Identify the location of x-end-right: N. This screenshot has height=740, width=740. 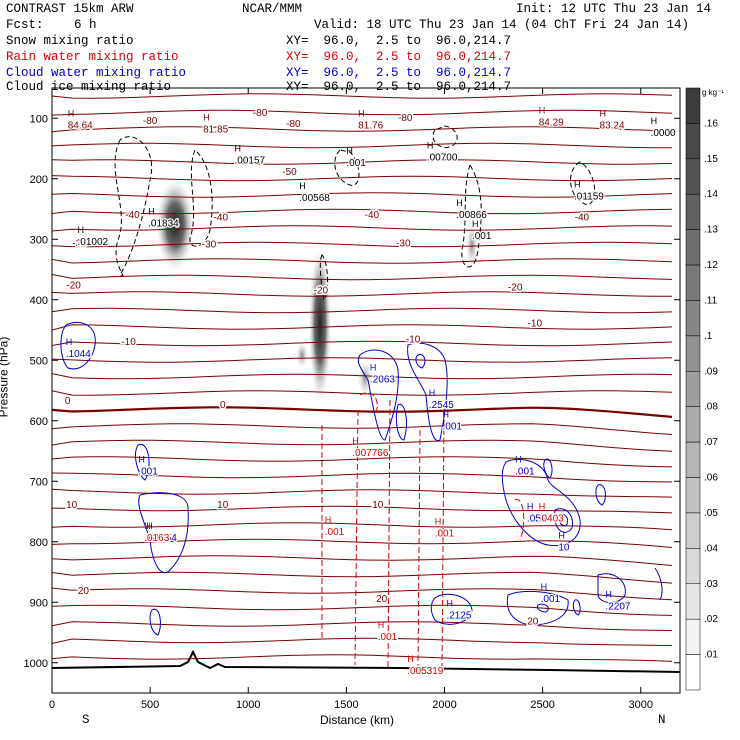
(662, 720).